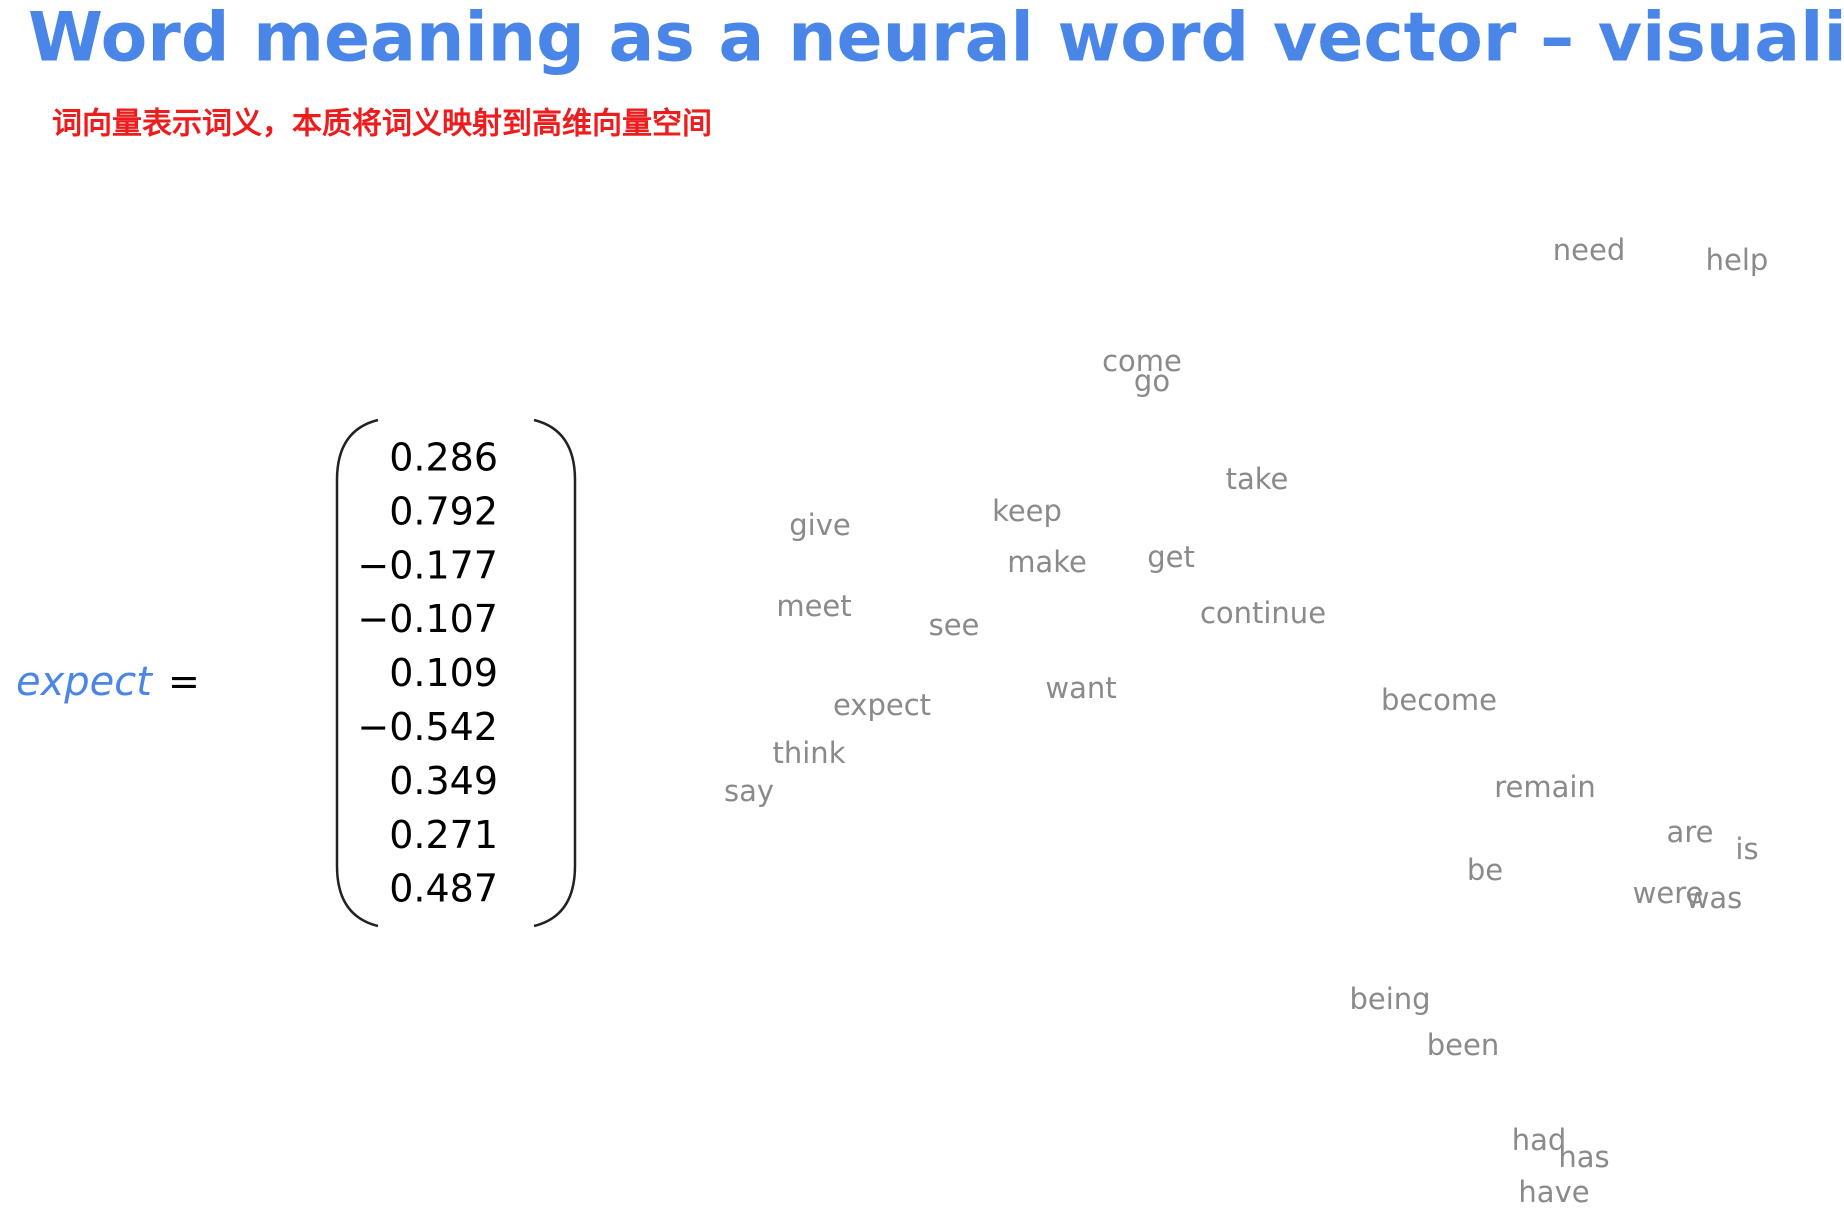 This screenshot has width=1844, height=1224. Describe the element at coordinates (1589, 250) in the screenshot. I see `cloud-word: need` at that location.